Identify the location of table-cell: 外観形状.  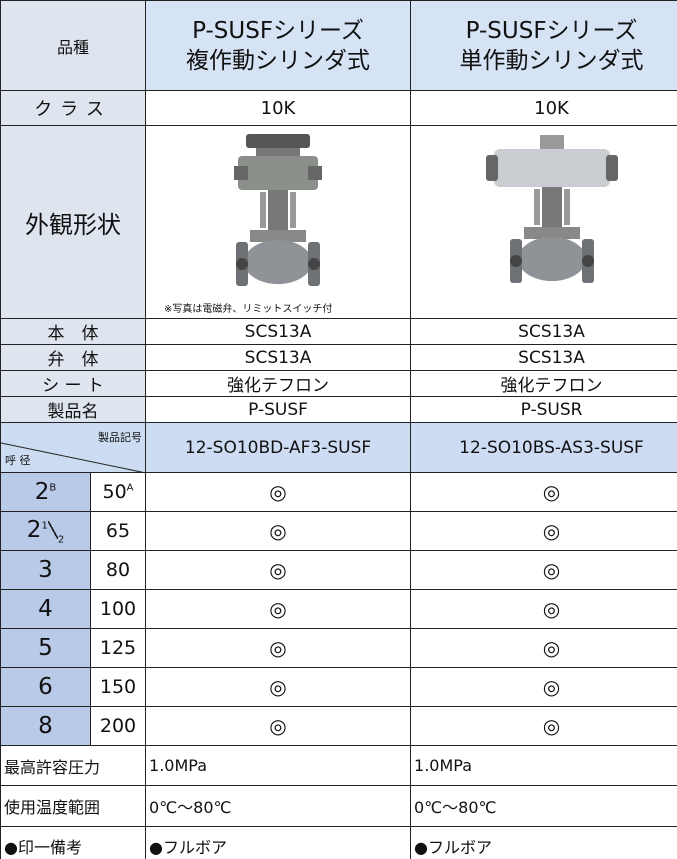
(73, 222).